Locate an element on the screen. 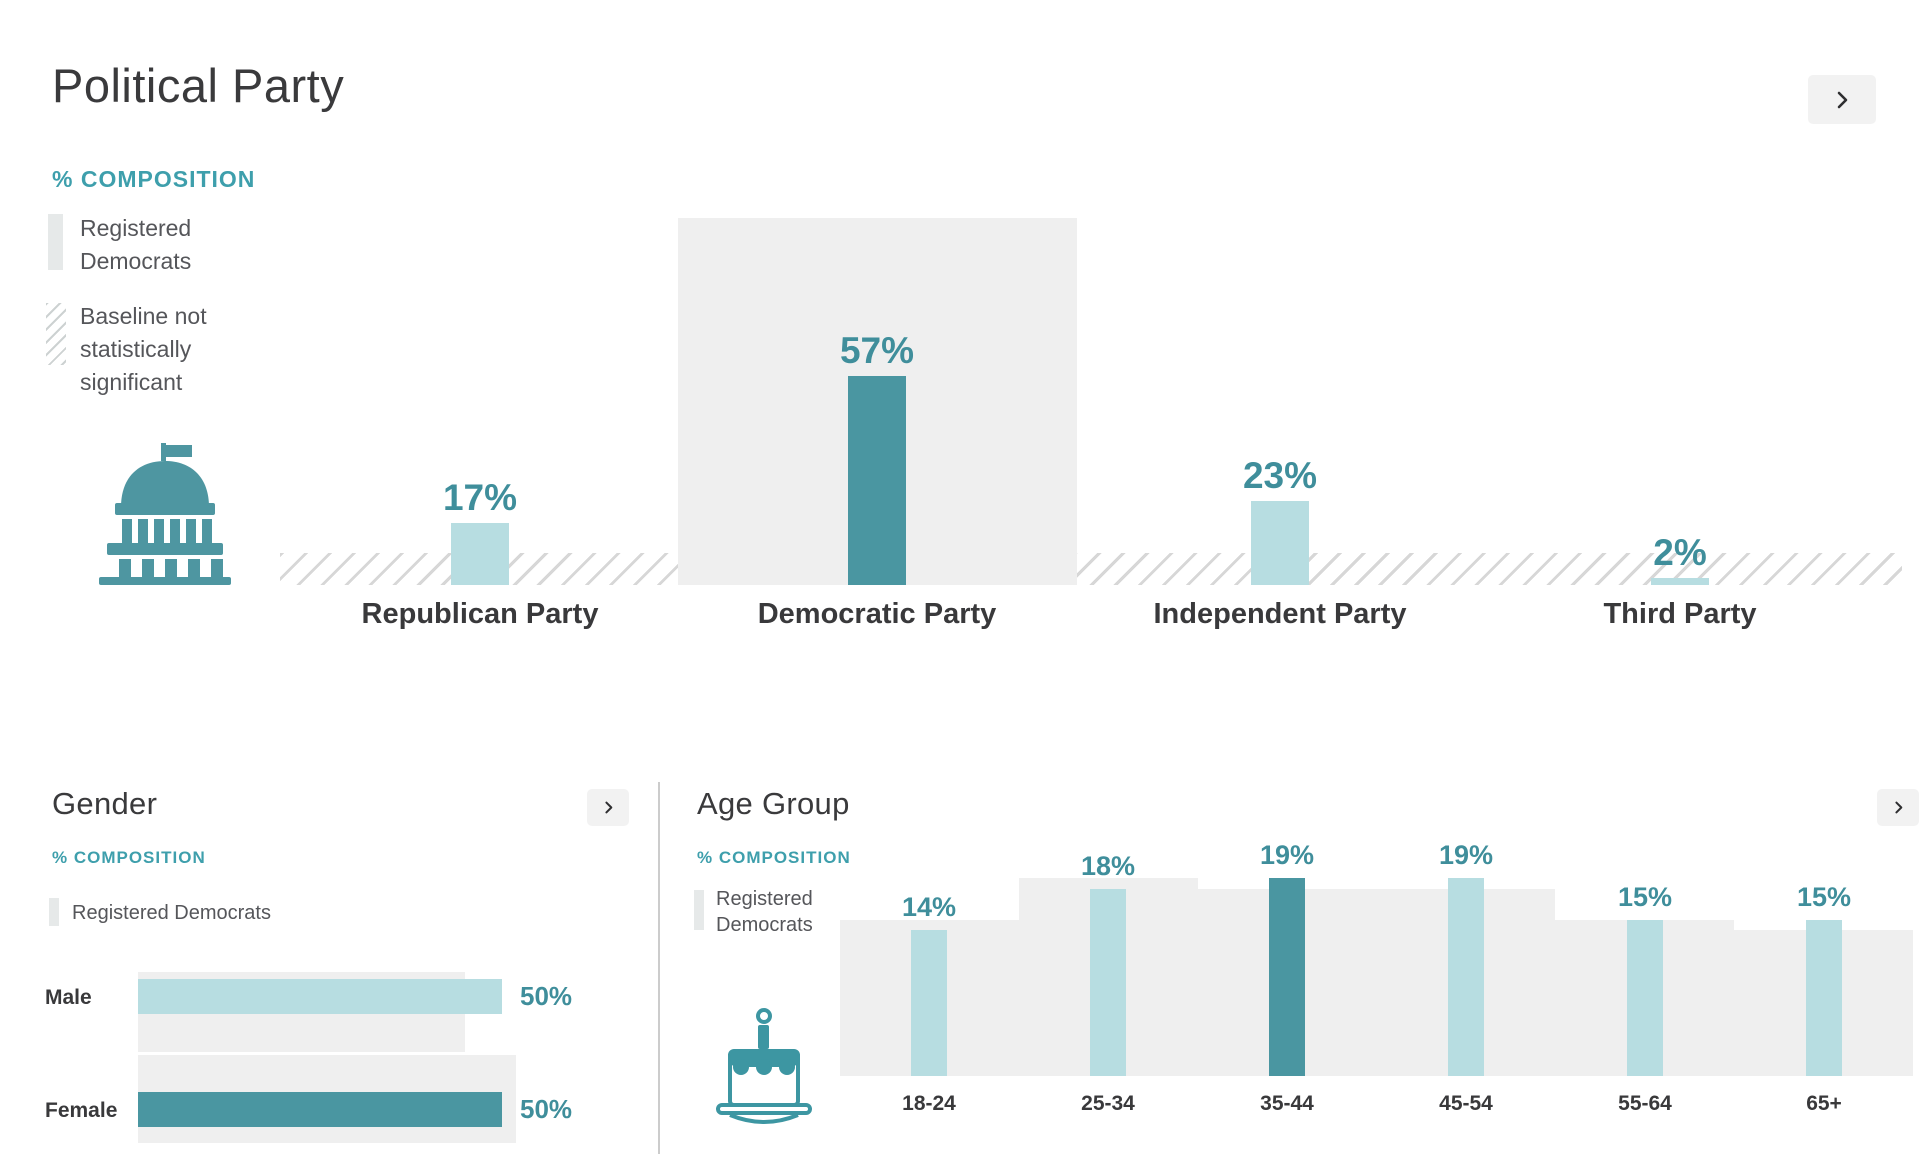 The image size is (1926, 1160). age-group-value-25-34: 18% is located at coordinates (1108, 866).